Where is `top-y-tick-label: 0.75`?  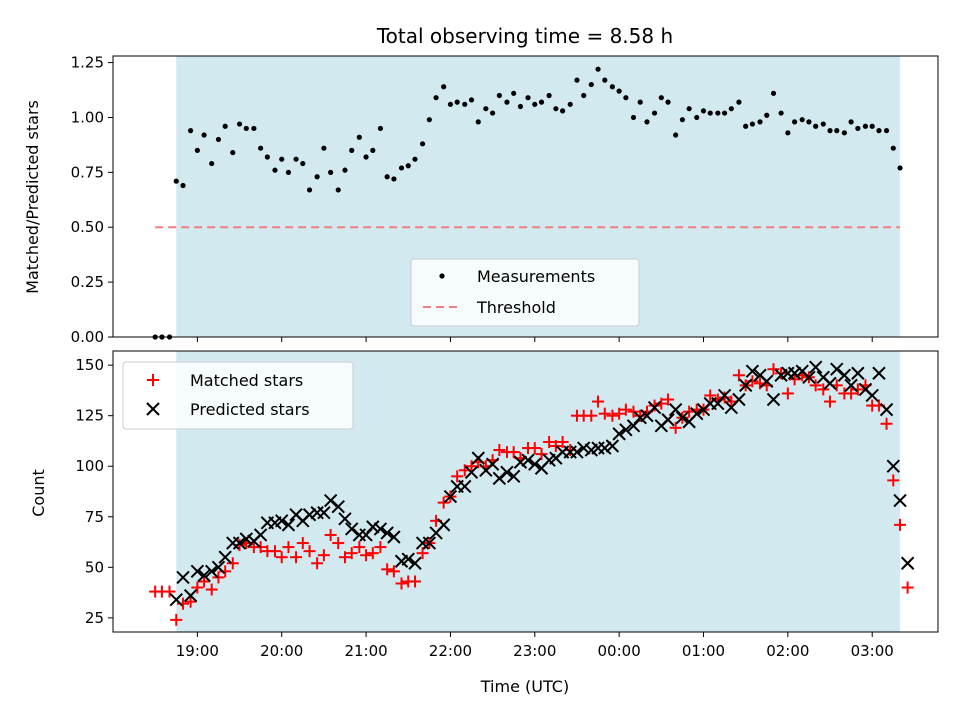
top-y-tick-label: 0.75 is located at coordinates (87, 172).